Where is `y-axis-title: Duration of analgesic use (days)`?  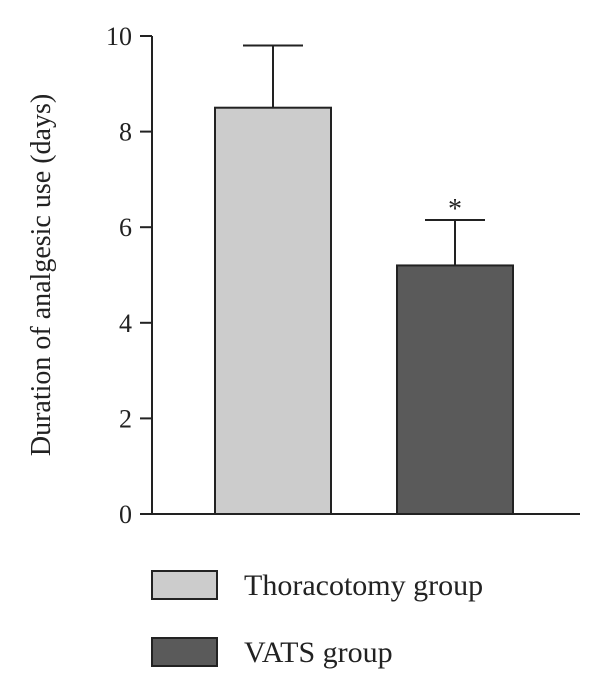 y-axis-title: Duration of analgesic use (days) is located at coordinates (41, 275).